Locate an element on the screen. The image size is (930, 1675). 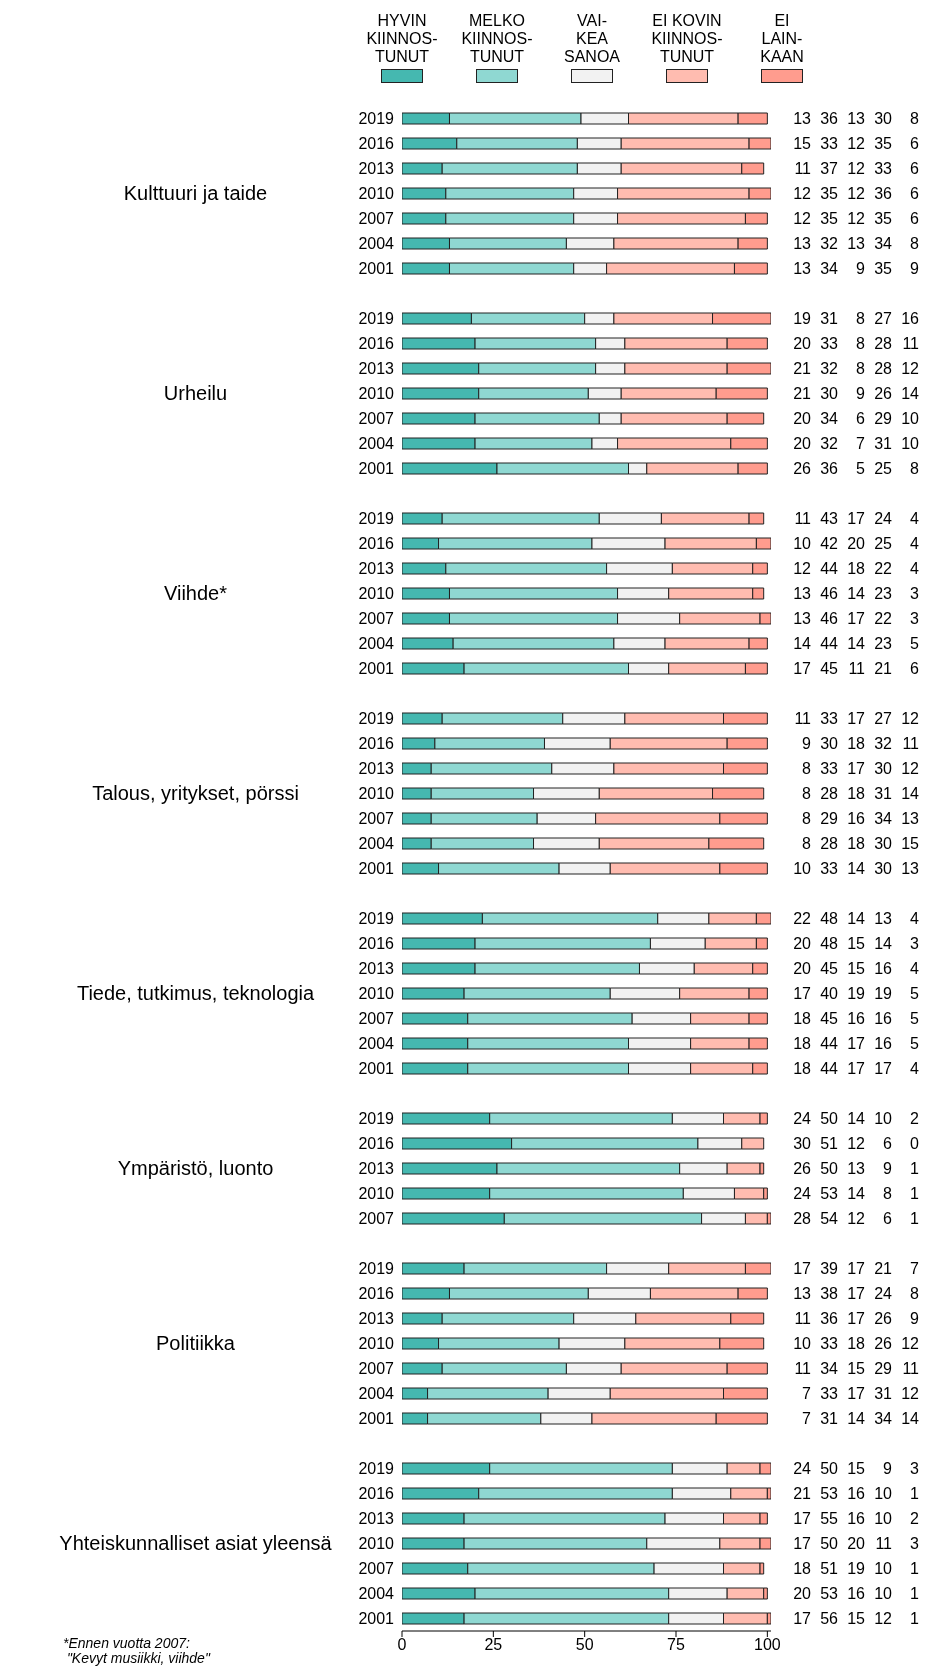
data-label: 51 is located at coordinates (829, 1144).